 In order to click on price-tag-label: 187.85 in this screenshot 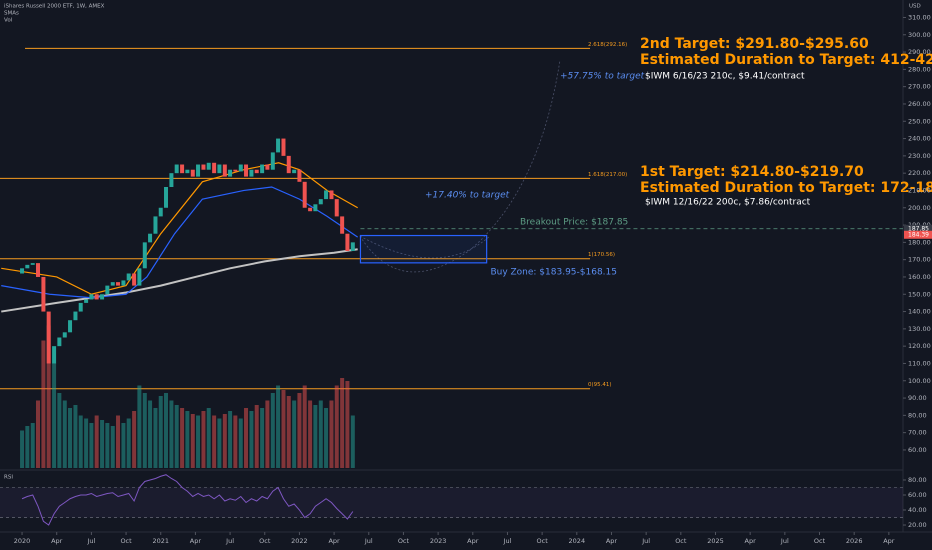, I will do `click(918, 228)`.